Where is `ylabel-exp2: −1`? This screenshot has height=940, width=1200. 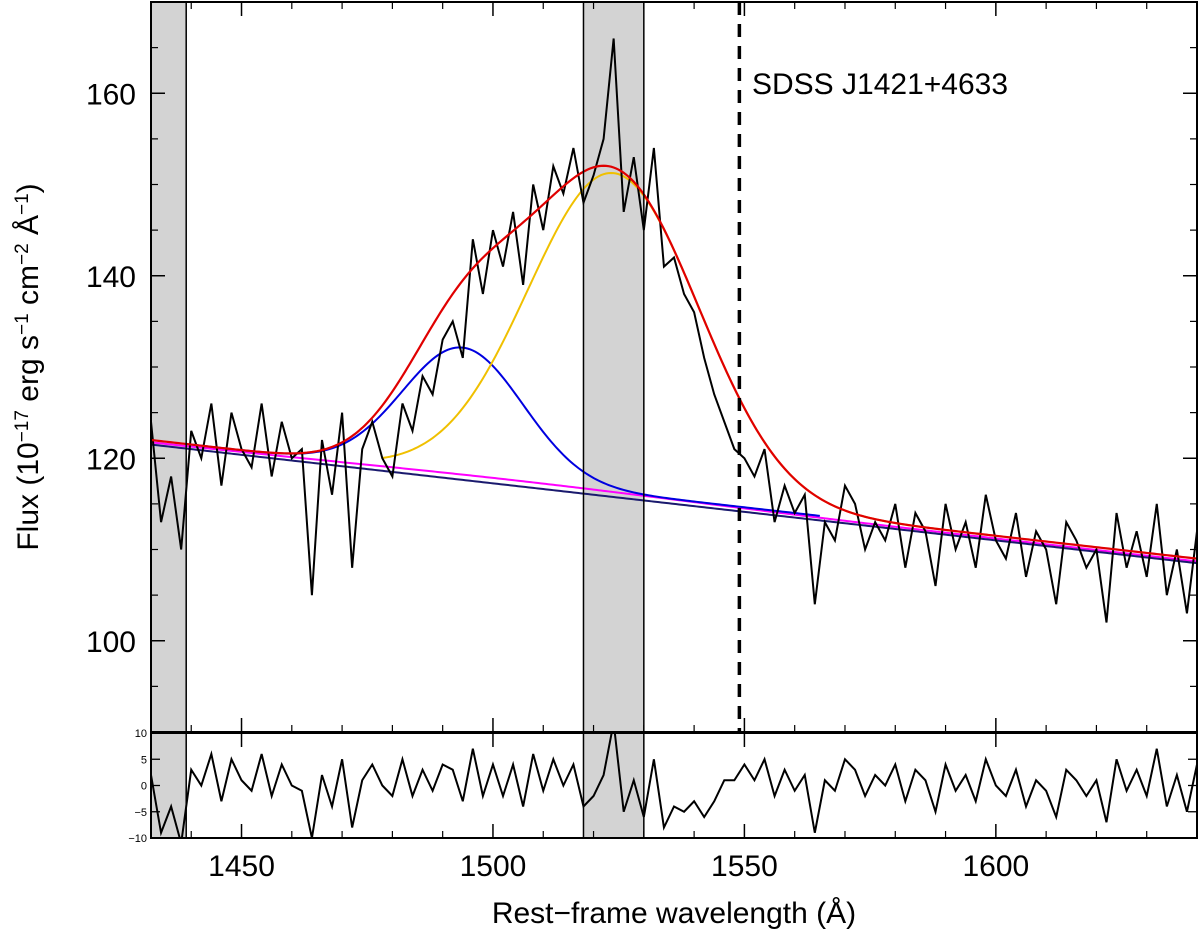 ylabel-exp2: −1 is located at coordinates (22, 324).